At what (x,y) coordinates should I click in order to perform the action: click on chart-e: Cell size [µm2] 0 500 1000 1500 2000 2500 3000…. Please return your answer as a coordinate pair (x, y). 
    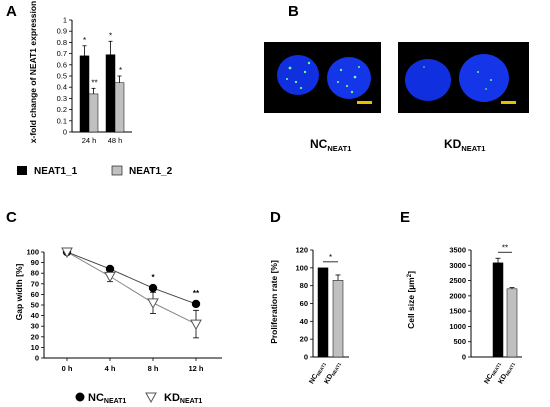
    Looking at the image, I should click on (464, 314).